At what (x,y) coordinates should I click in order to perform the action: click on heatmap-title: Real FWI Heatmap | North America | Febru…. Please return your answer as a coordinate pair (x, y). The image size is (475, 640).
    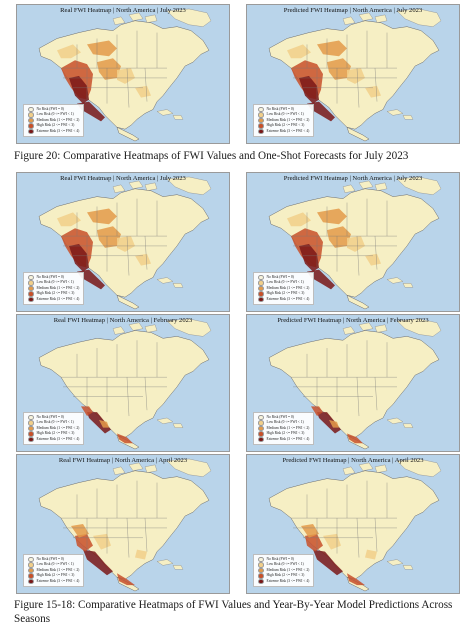
    Looking at the image, I should click on (123, 320).